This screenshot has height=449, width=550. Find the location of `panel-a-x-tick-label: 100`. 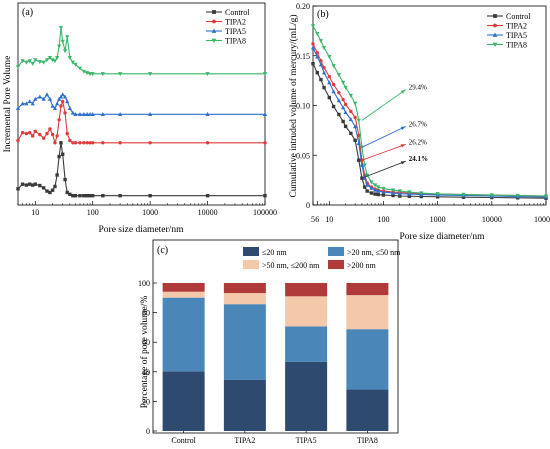

panel-a-x-tick-label: 100 is located at coordinates (93, 212).